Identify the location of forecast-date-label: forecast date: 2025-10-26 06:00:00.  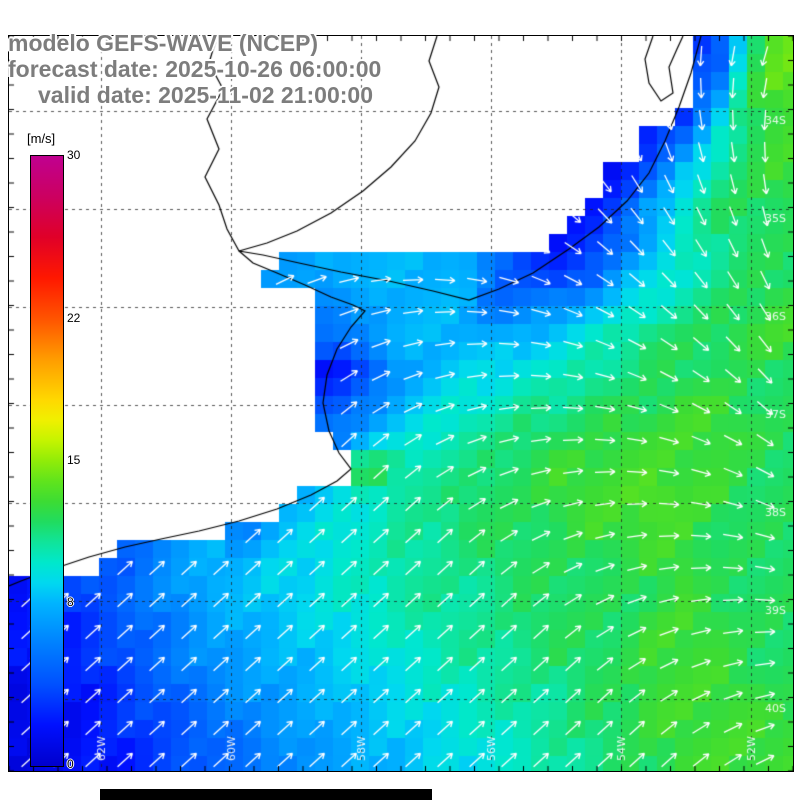
(195, 69).